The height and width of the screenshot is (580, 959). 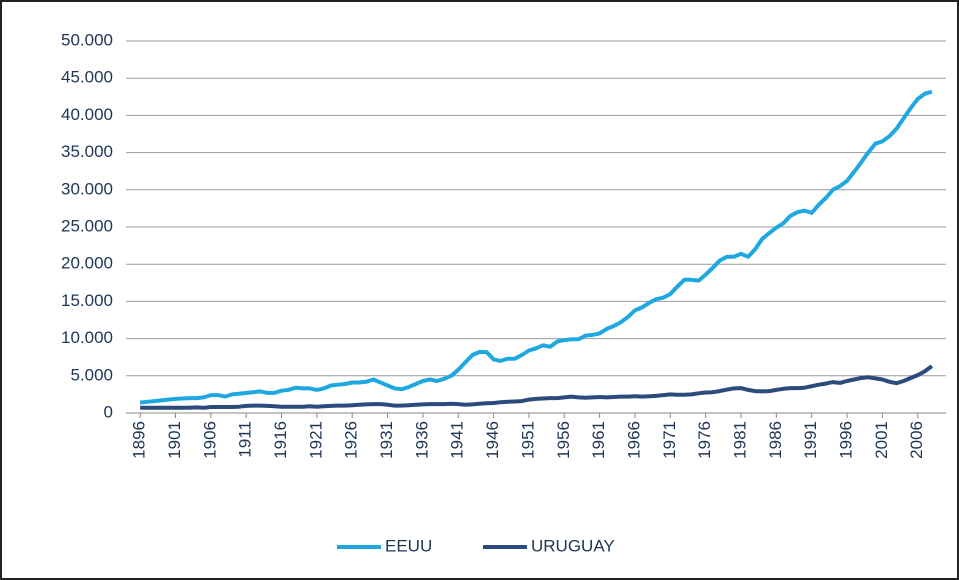 What do you see at coordinates (704, 440) in the screenshot?
I see `x-tick-label: 1976` at bounding box center [704, 440].